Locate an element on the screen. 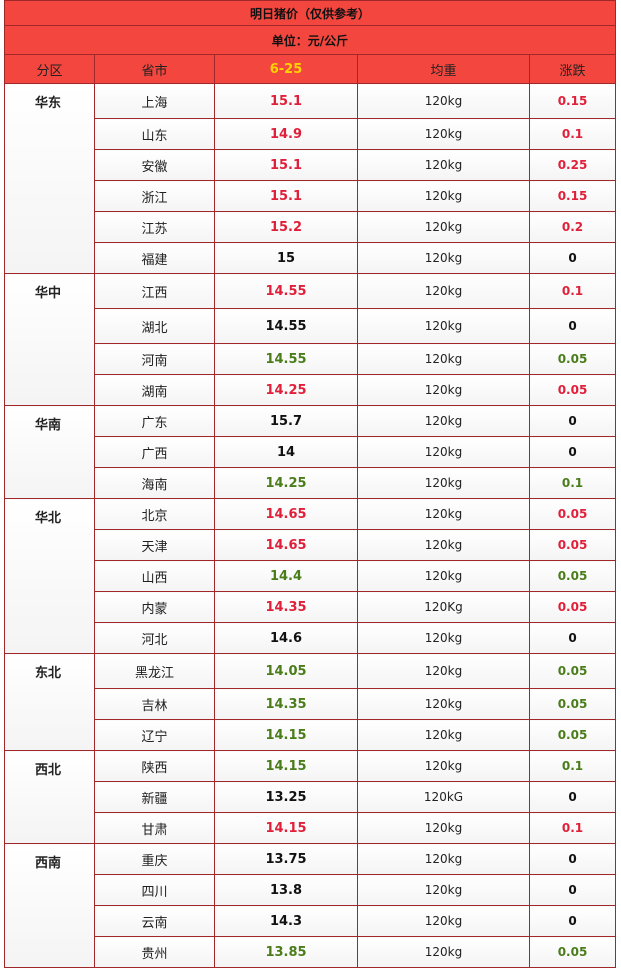 The height and width of the screenshot is (968, 621). province-cell: 海南 is located at coordinates (154, 483).